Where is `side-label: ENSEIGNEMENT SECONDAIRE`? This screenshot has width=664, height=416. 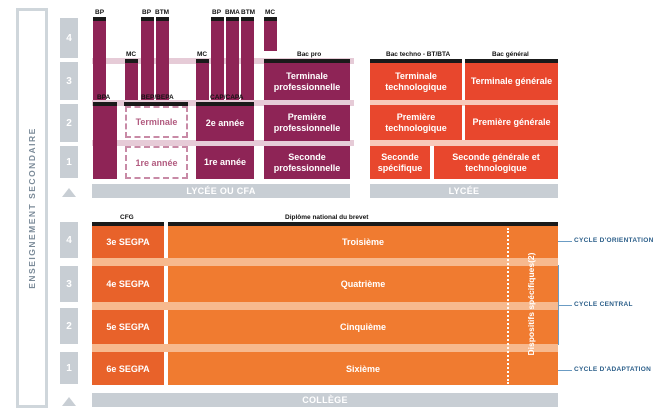
side-label: ENSEIGNEMENT SECONDAIRE is located at coordinates (32, 208).